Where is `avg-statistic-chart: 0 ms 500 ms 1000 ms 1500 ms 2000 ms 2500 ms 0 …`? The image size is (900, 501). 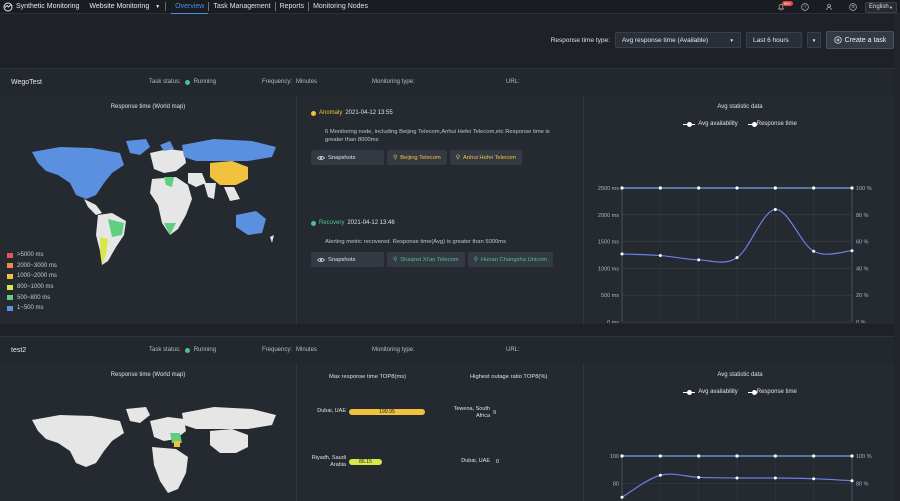
avg-statistic-chart: 0 ms 500 ms 1000 ms 1500 ms 2000 ms 2500 ms 0 … is located at coordinates (740, 228).